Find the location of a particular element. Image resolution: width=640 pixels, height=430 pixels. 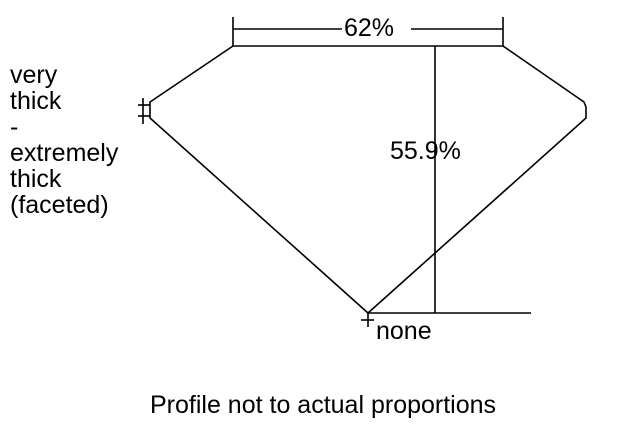

girdle-label: very thick - extremely thick (faceted) is located at coordinates (64, 140).